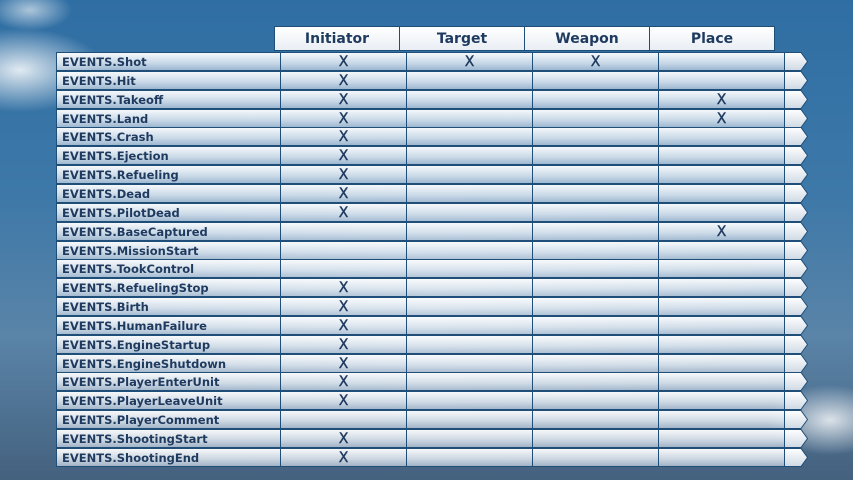 The height and width of the screenshot is (480, 853). I want to click on event-name: EVENTS.ShootingEnd, so click(168, 457).